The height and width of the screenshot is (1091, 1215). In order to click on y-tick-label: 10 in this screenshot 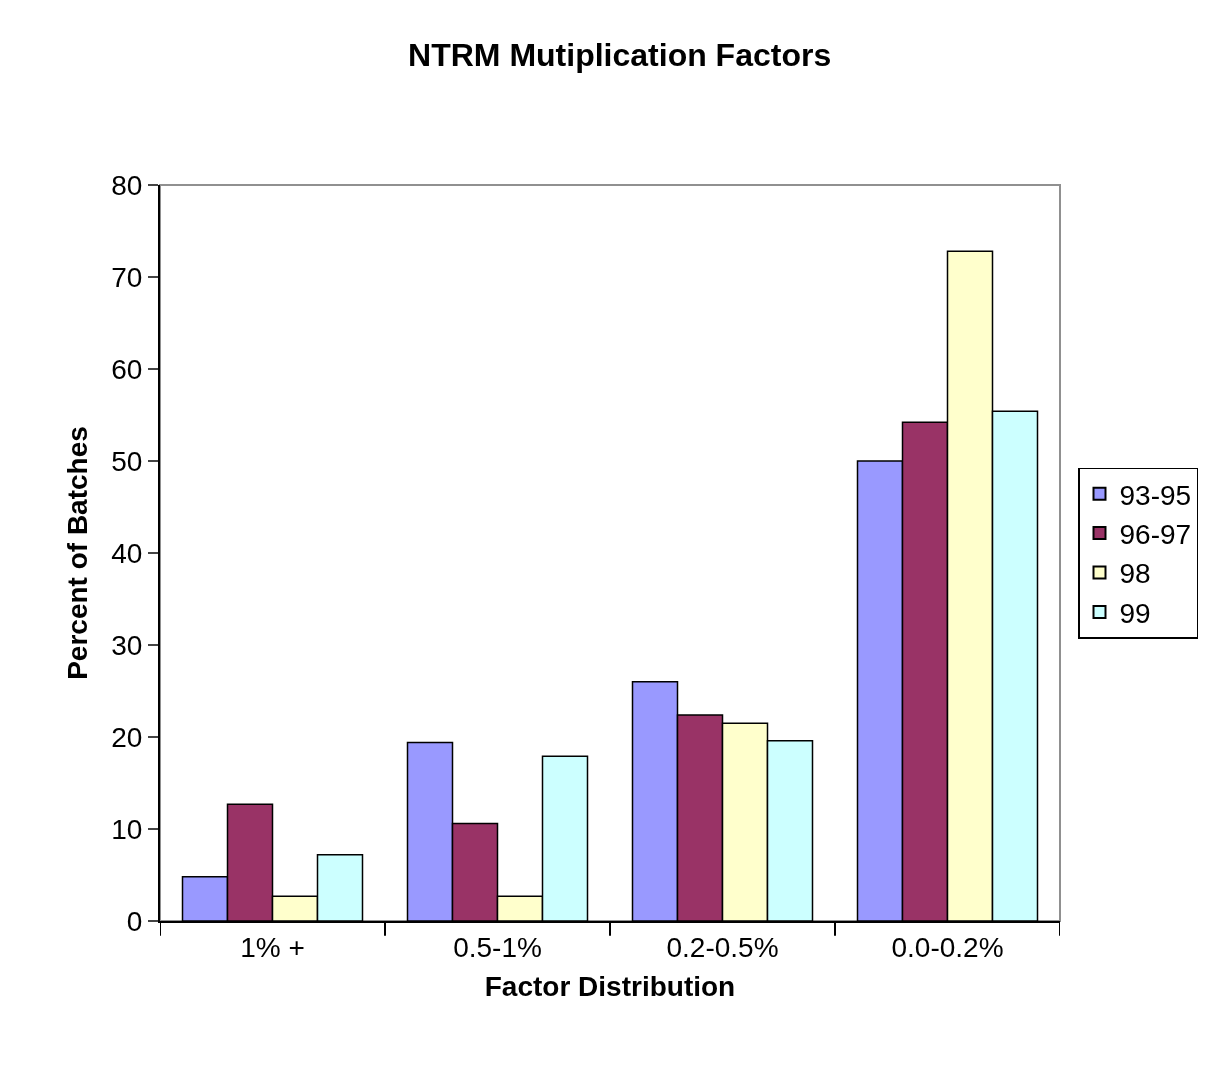, I will do `click(127, 829)`.